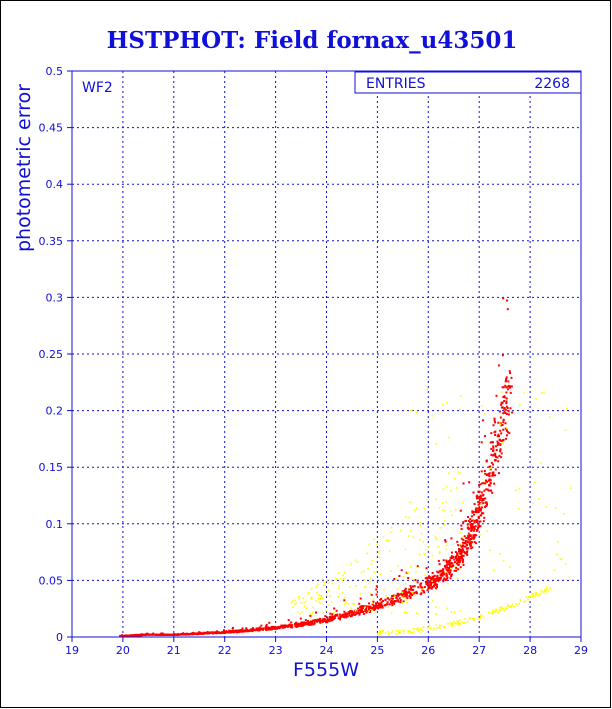 The width and height of the screenshot is (612, 709). I want to click on y-axis-title: photometric error, so click(24, 168).